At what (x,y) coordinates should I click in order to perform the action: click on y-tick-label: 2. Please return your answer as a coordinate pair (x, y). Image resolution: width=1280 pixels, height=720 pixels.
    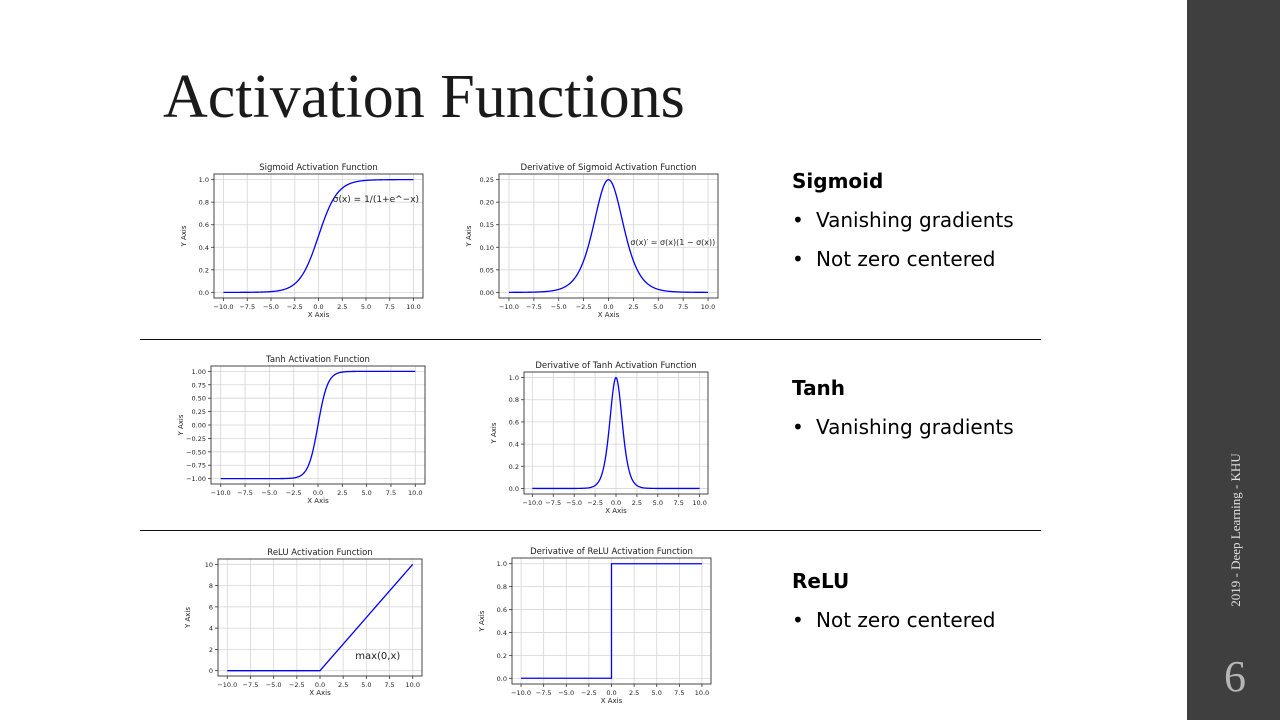
    Looking at the image, I should click on (211, 650).